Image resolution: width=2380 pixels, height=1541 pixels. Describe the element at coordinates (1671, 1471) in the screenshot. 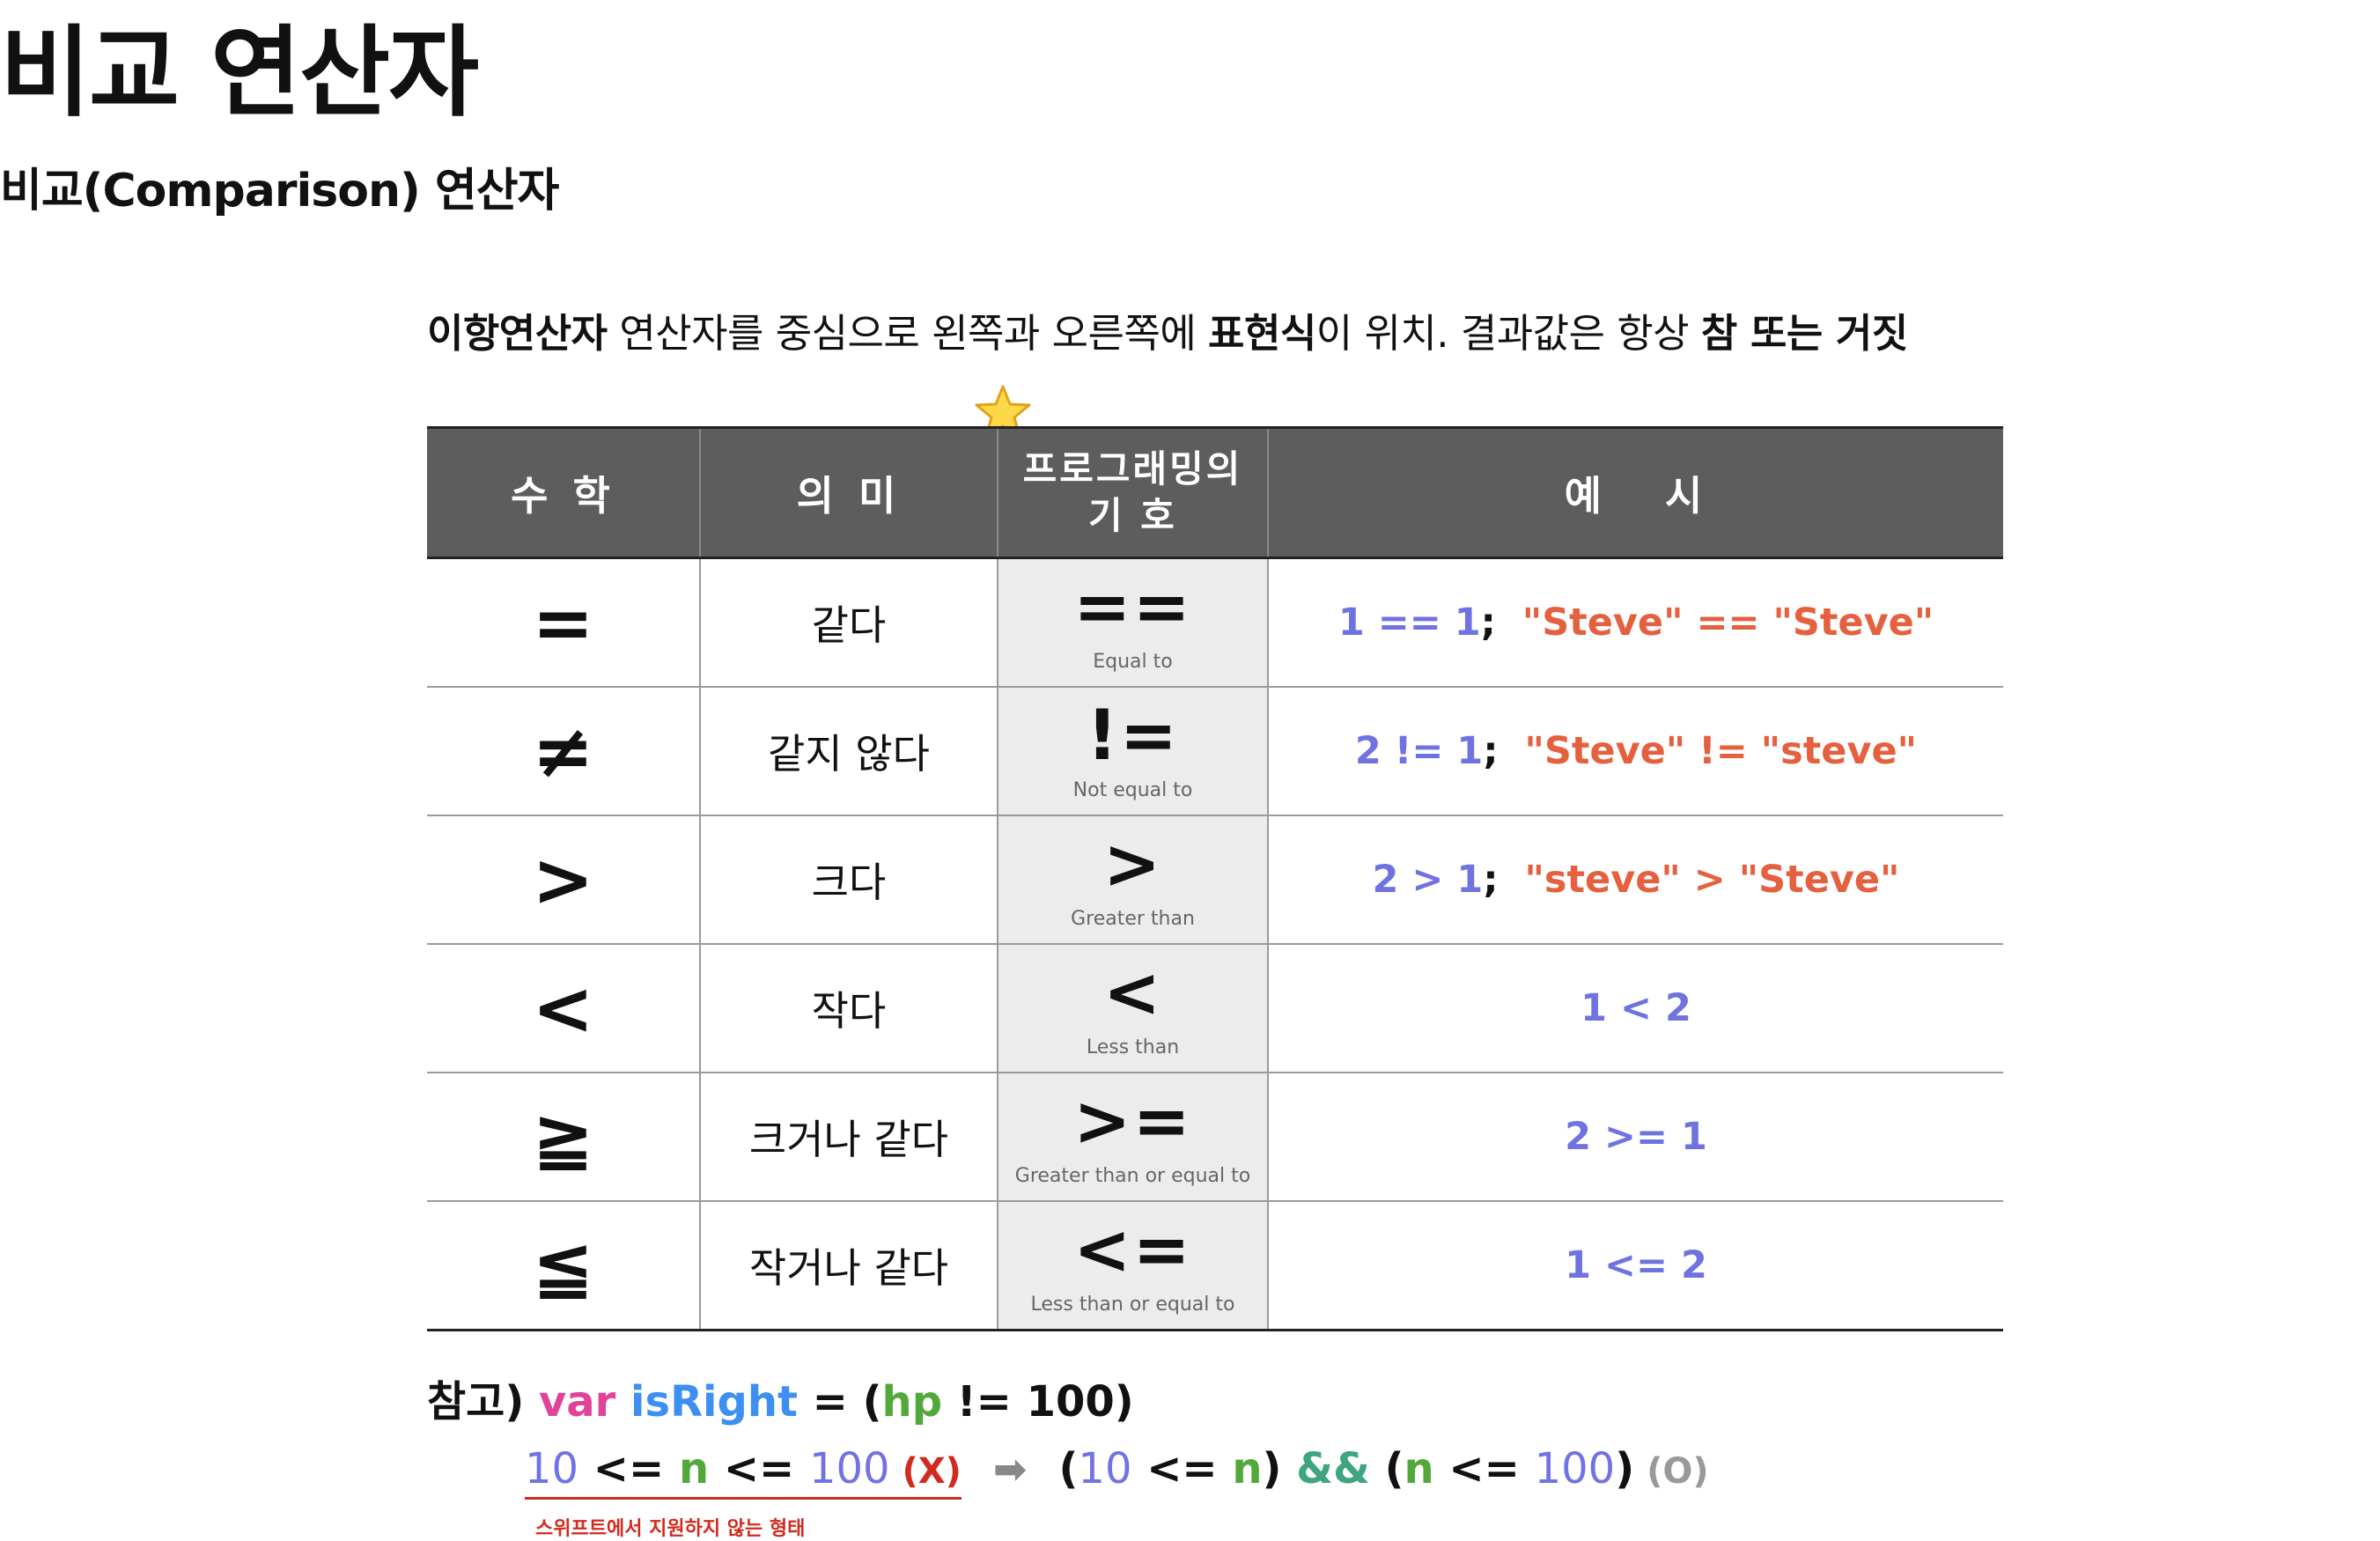

I see `correct-mark: (O)` at that location.